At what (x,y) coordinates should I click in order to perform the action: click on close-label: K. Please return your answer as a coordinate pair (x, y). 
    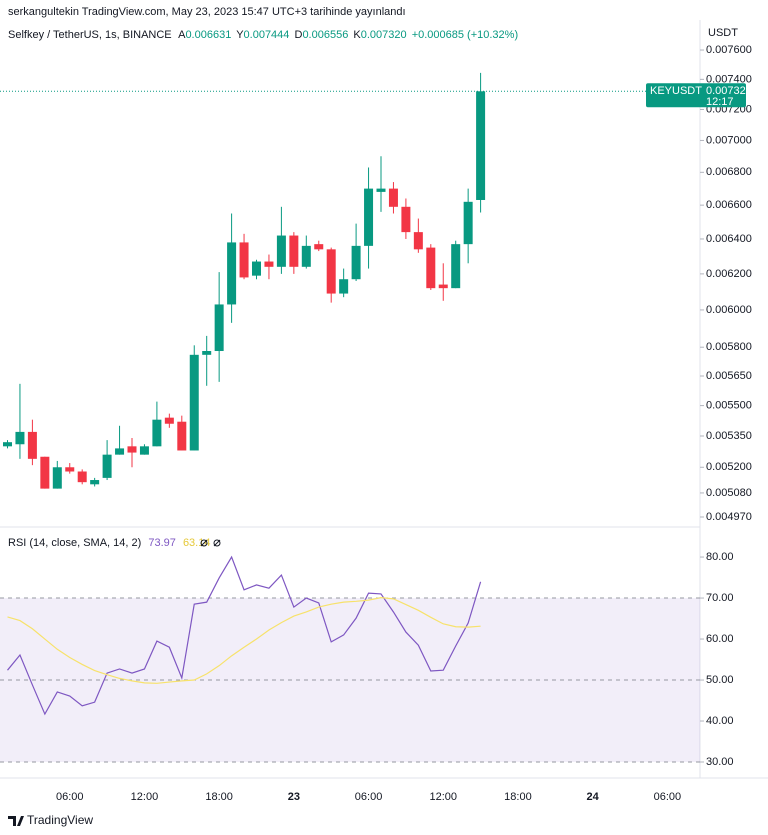
    Looking at the image, I should click on (357, 35).